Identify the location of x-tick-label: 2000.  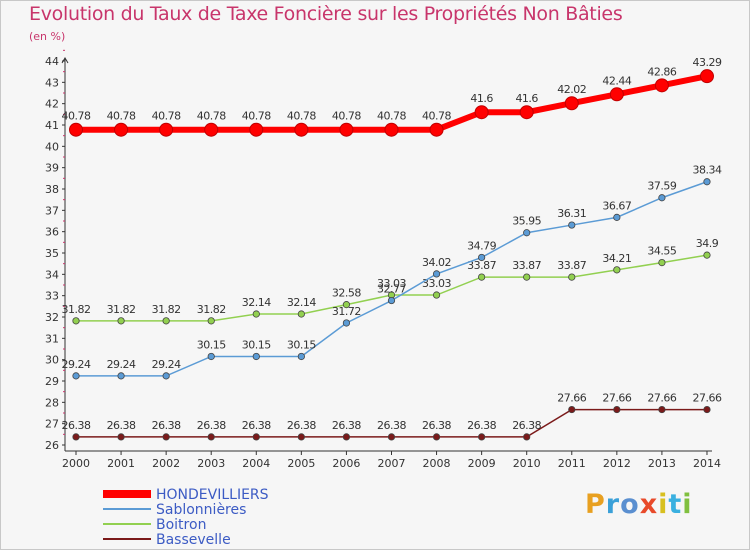
(76, 463).